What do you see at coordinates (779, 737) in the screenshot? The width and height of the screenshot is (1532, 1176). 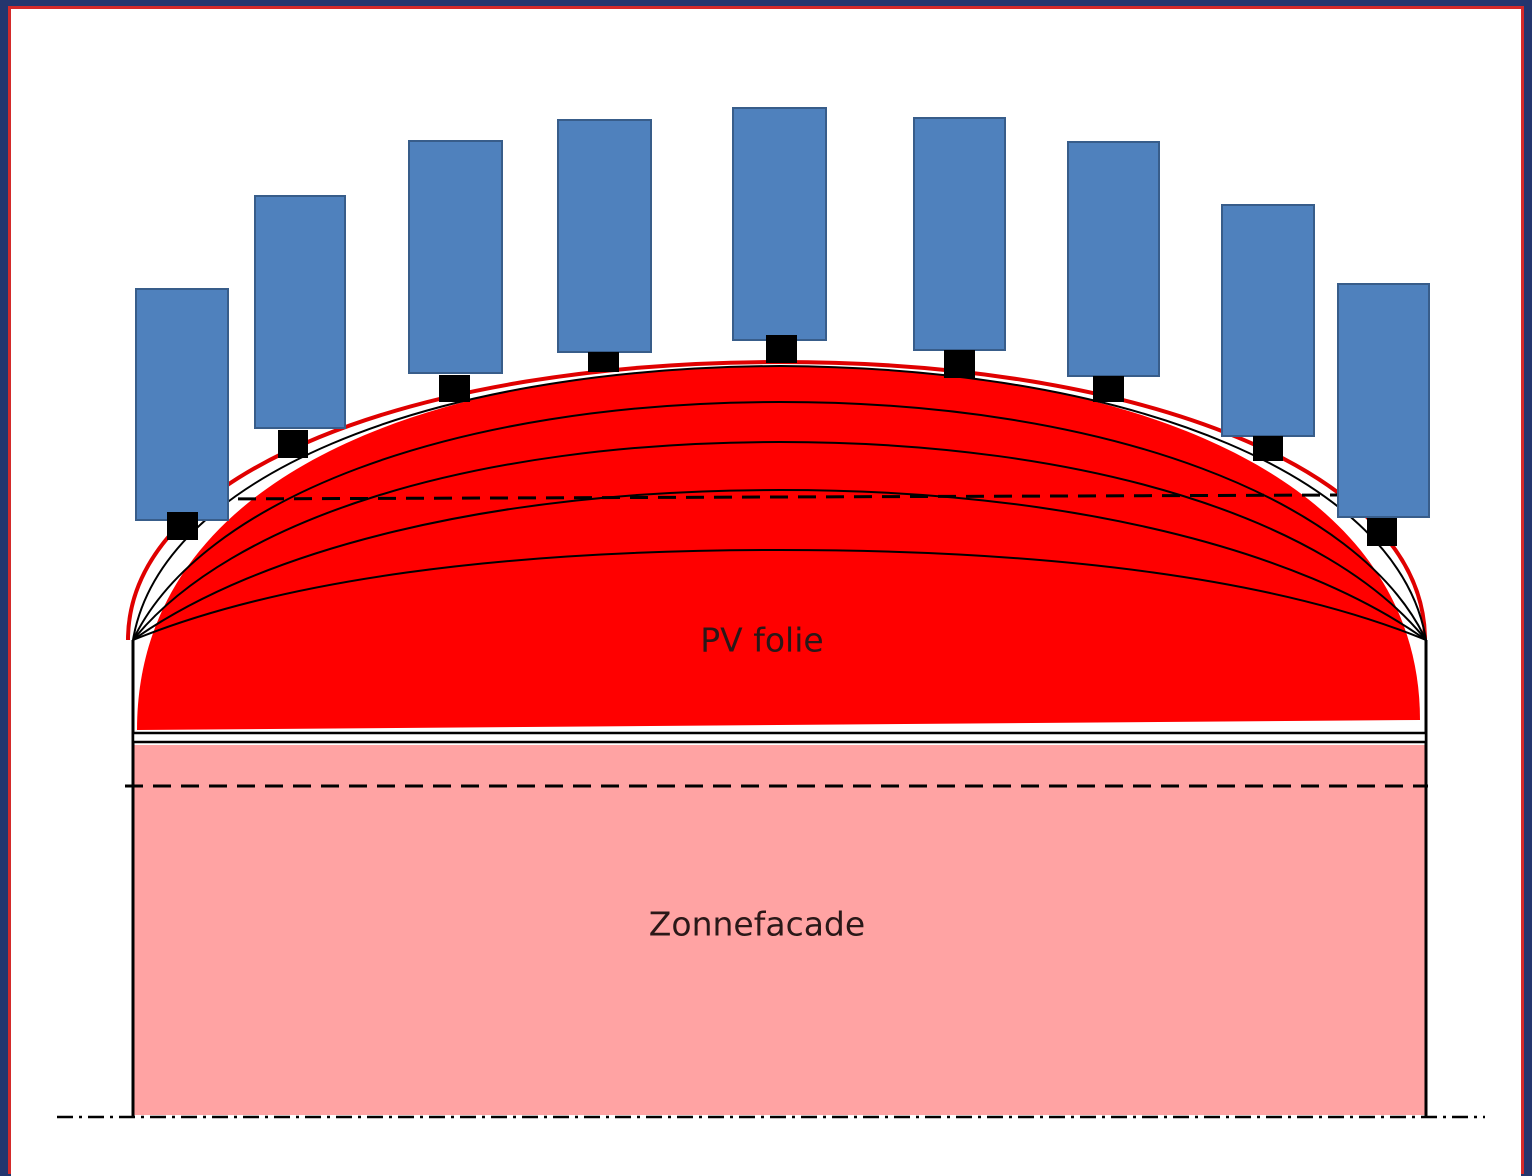 I see `base-beam` at bounding box center [779, 737].